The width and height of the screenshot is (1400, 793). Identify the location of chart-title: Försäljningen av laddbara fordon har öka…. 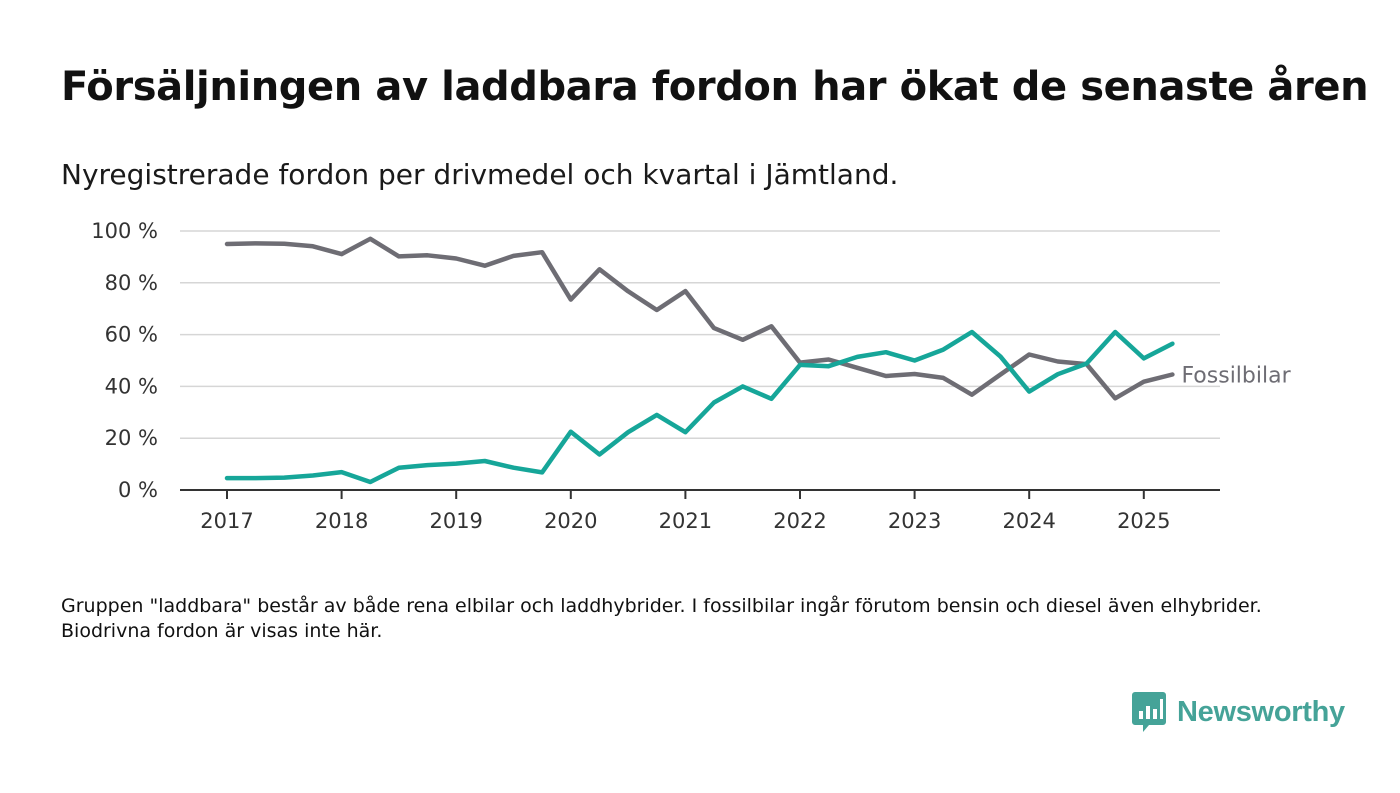
(715, 87).